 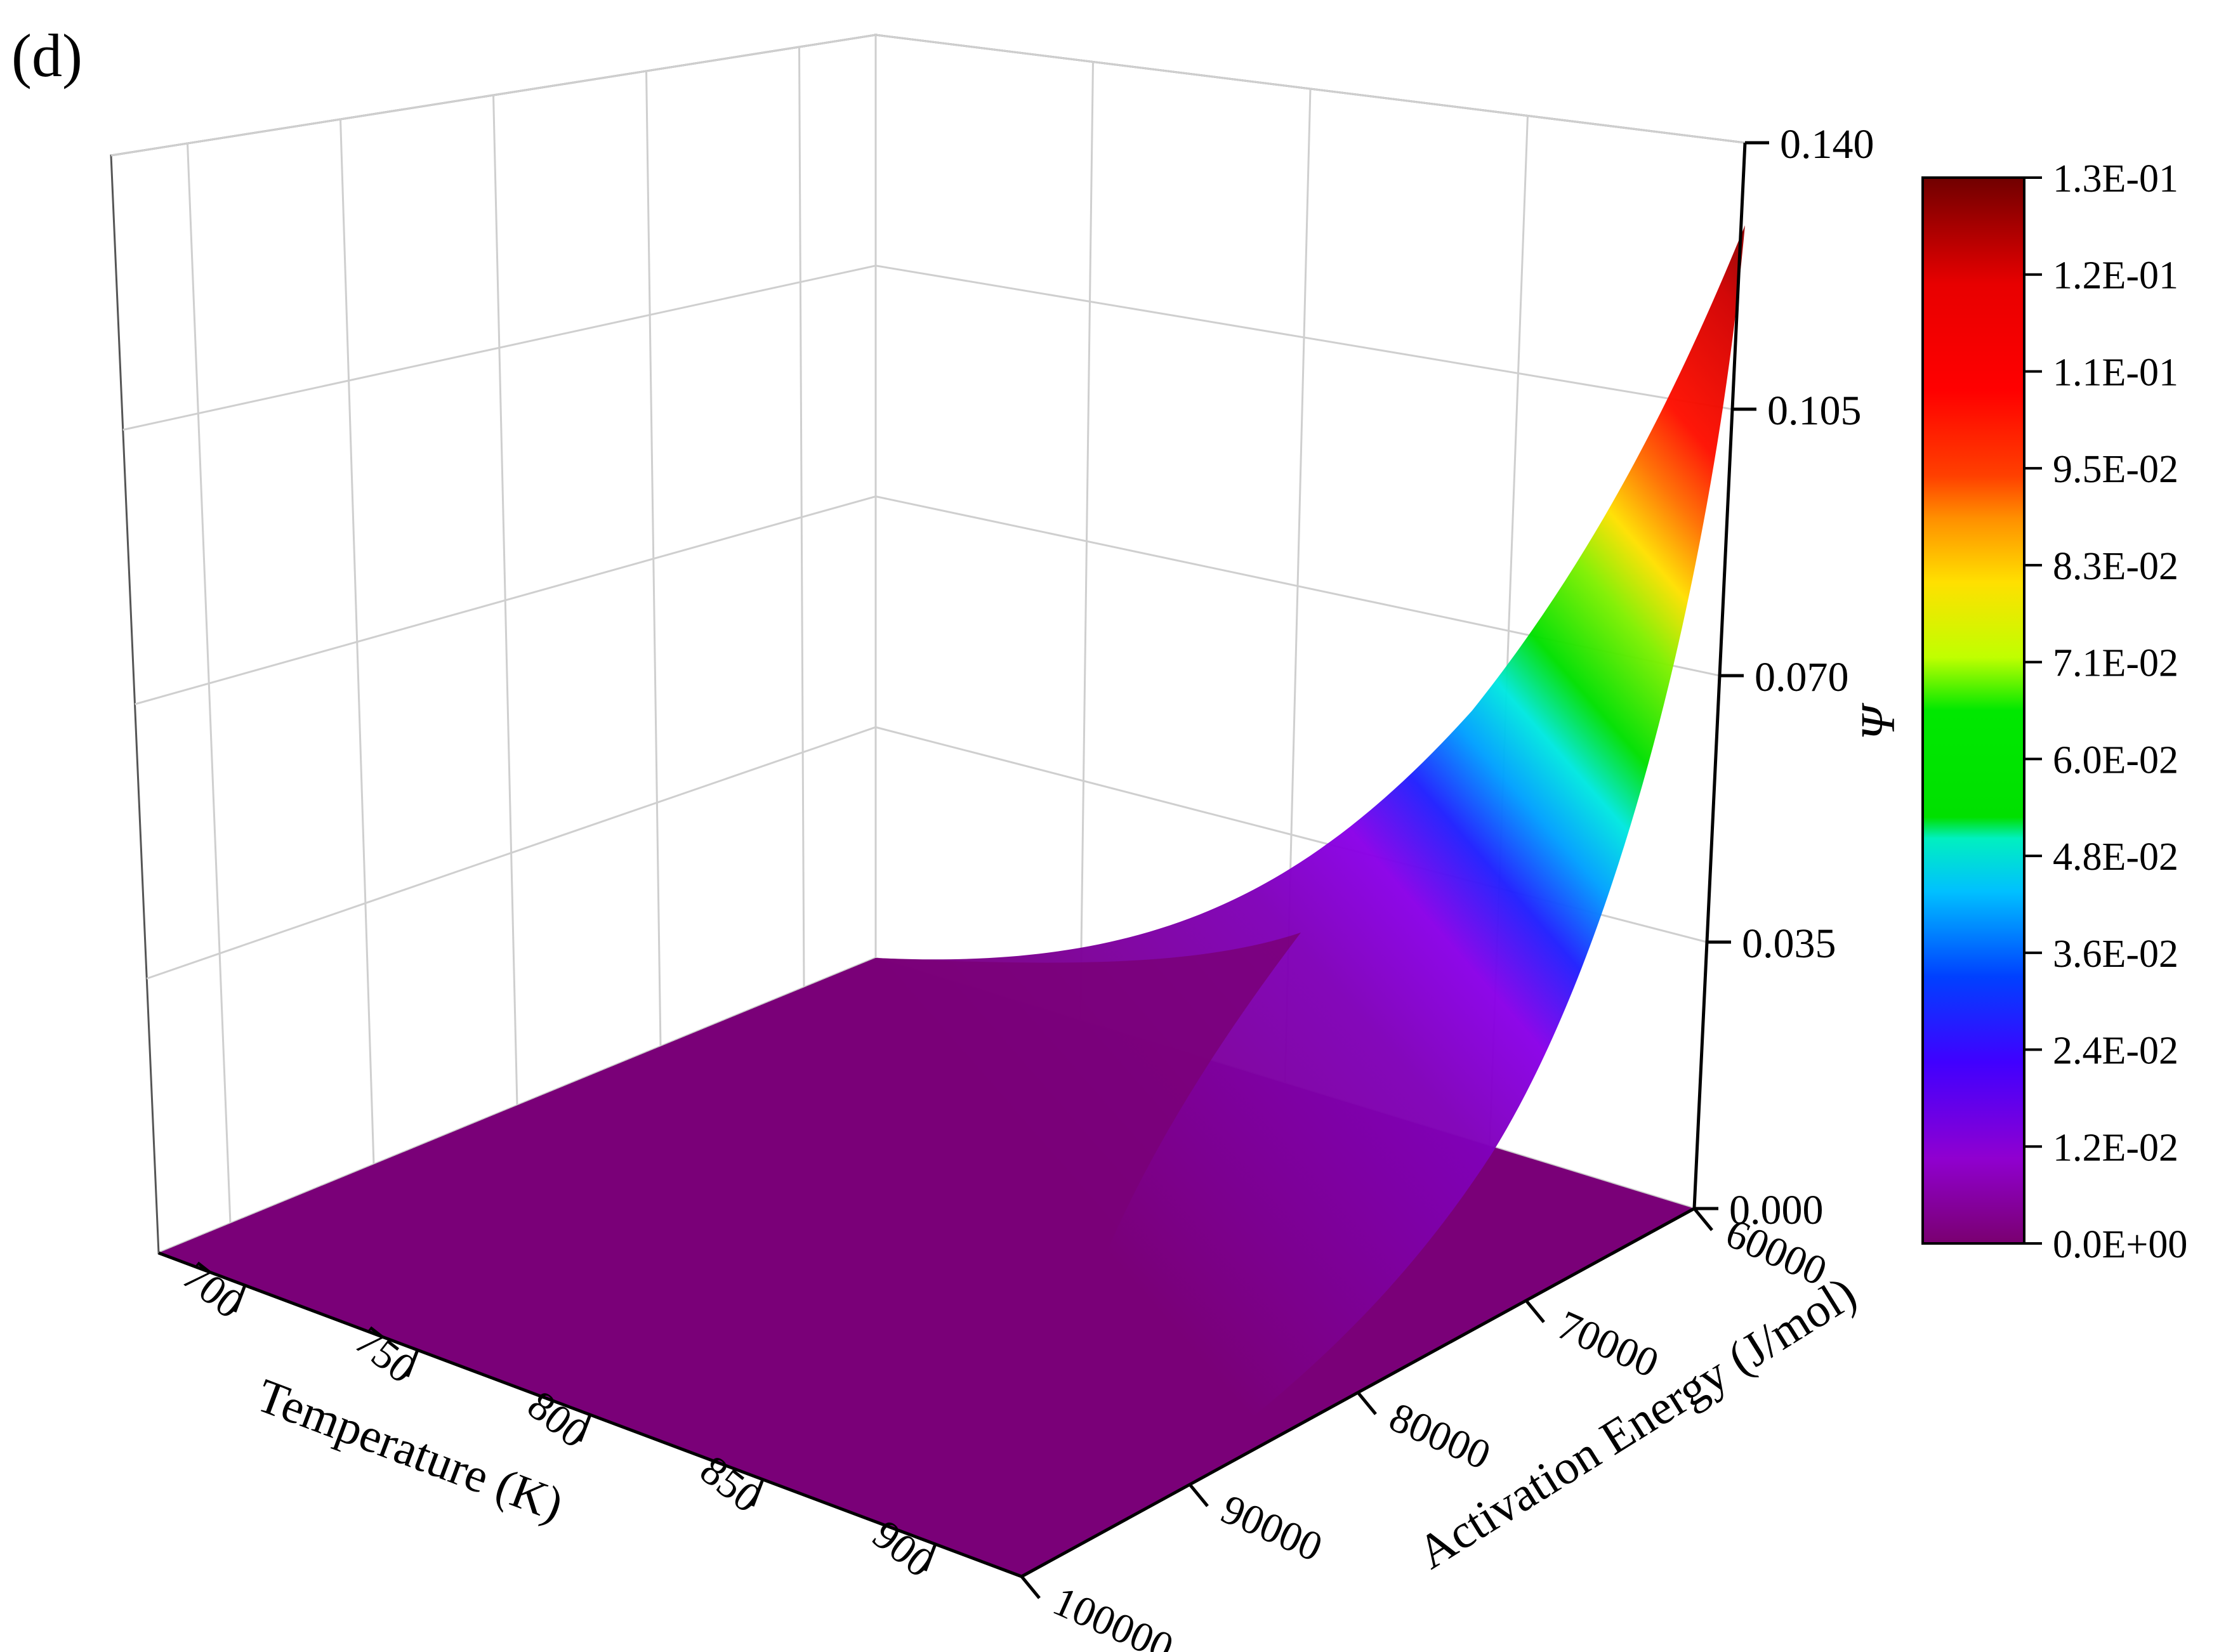 What do you see at coordinates (2115, 276) in the screenshot?
I see `colorbar-tick-label: 1.2E-01` at bounding box center [2115, 276].